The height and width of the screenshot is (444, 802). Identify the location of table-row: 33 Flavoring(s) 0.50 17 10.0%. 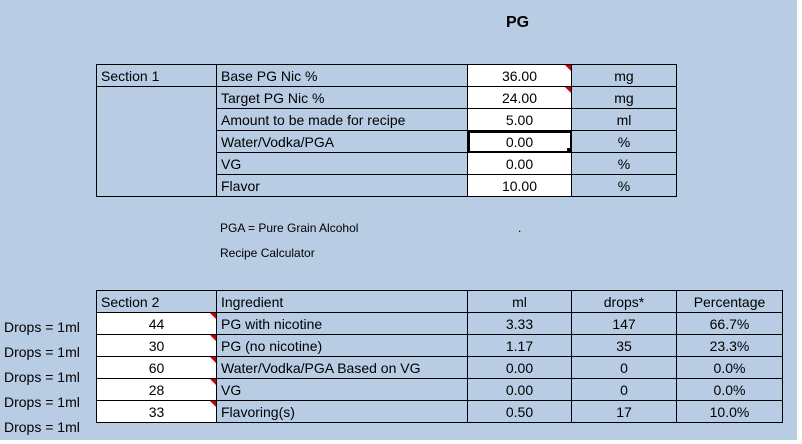
(439, 411).